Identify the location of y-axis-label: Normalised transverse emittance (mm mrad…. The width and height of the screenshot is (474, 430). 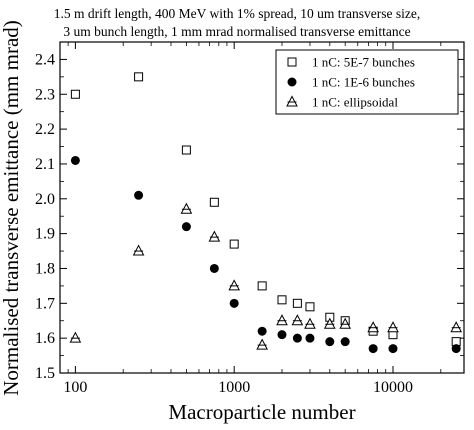
(11, 208).